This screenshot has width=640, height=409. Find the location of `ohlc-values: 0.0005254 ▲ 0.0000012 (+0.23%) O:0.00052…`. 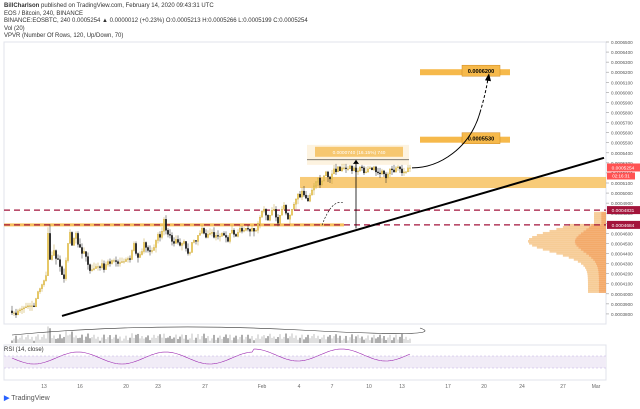

ohlc-values: 0.0005254 ▲ 0.0000012 (+0.23%) O:0.00052… is located at coordinates (190, 21).